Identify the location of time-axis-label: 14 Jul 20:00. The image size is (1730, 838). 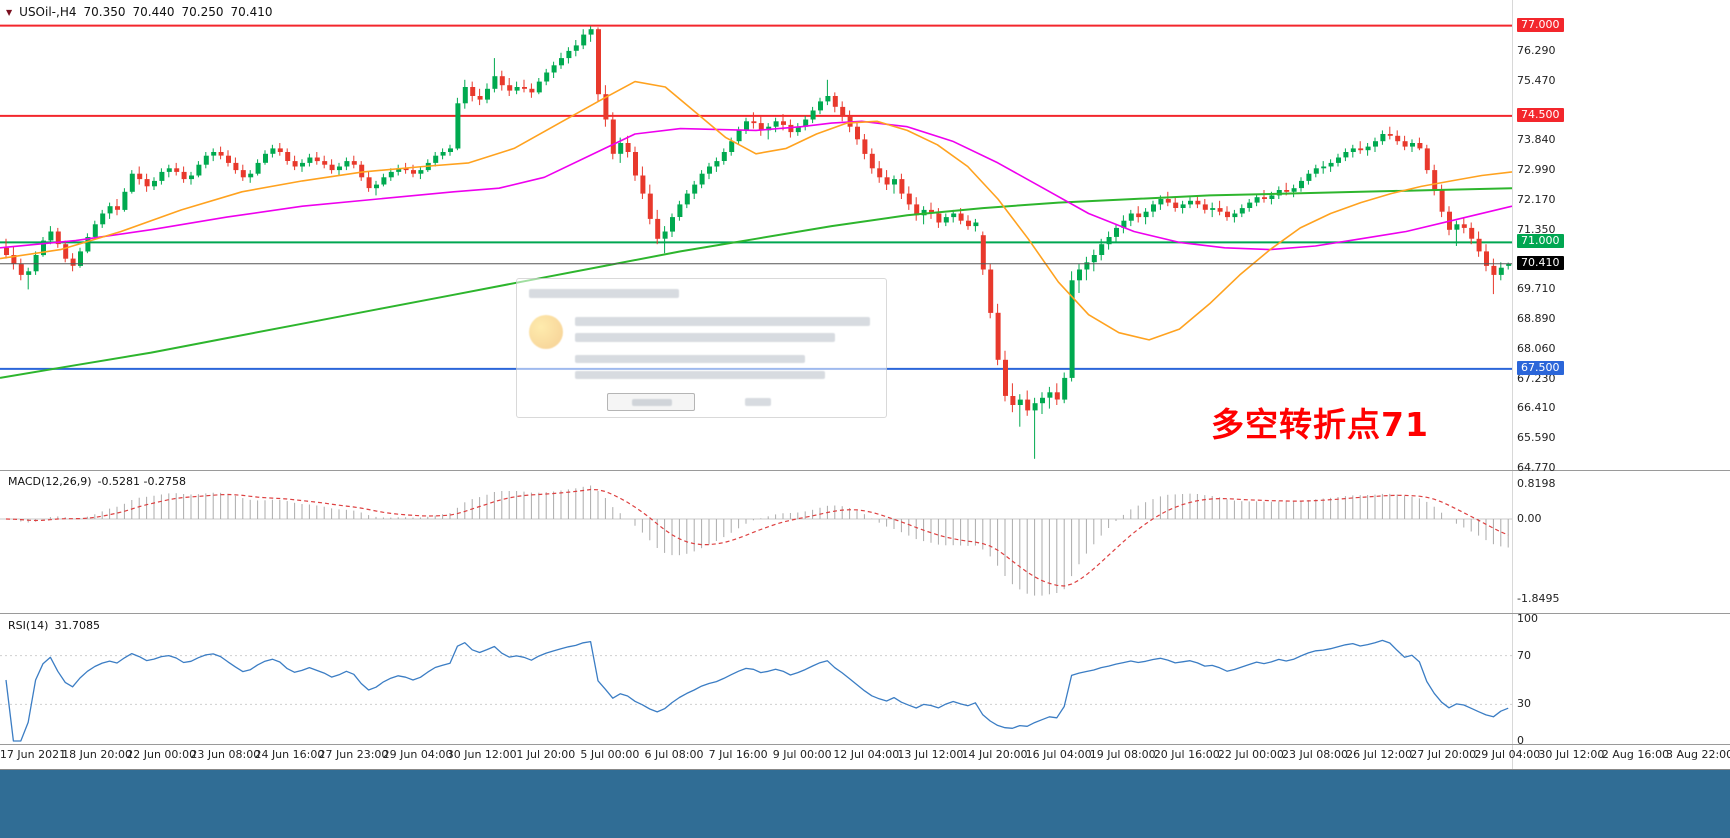
(994, 754).